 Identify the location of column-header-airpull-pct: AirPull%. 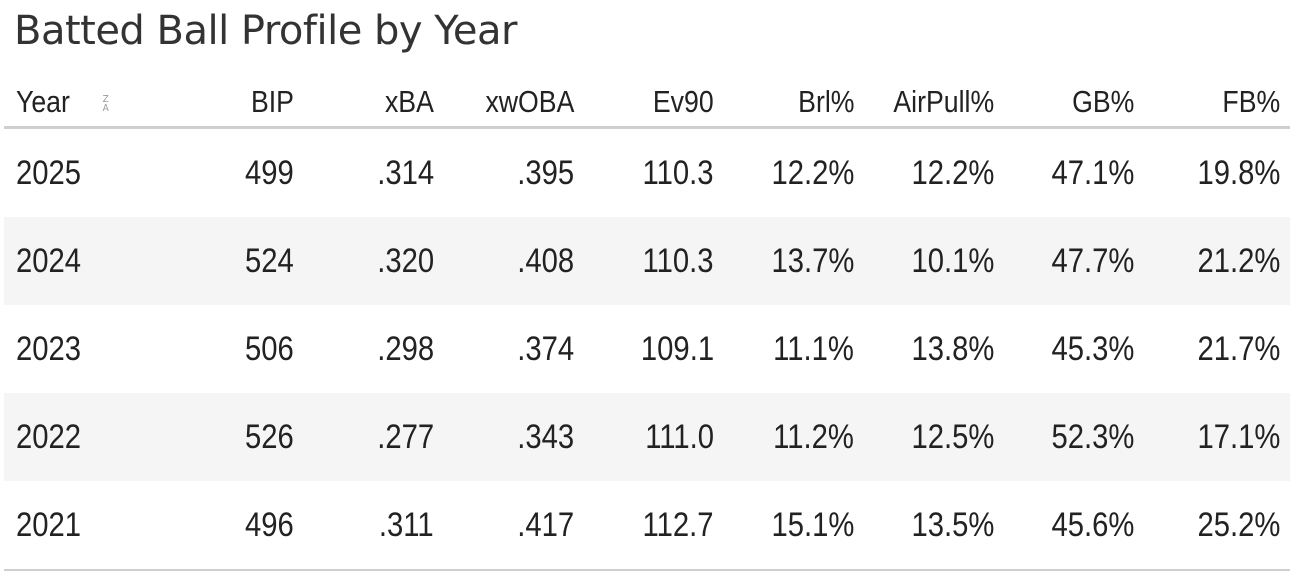
(924, 103).